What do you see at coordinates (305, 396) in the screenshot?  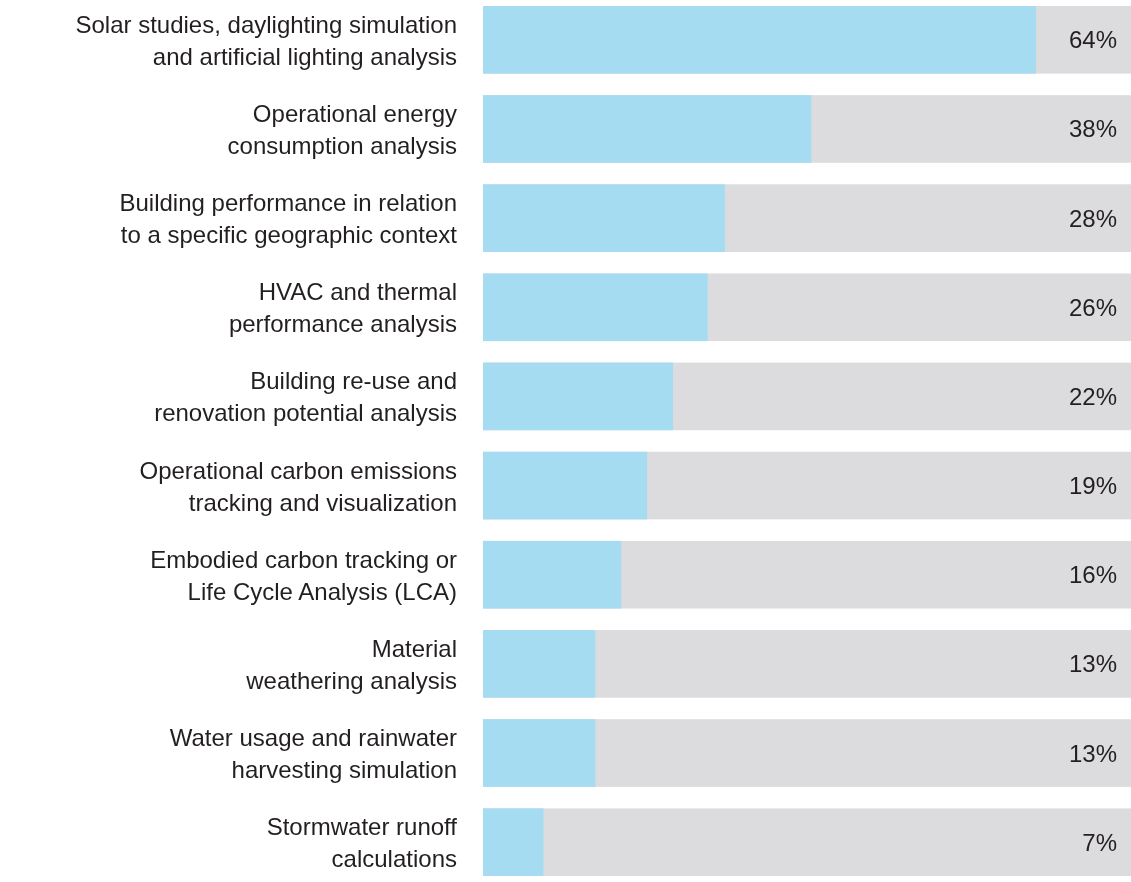 I see `y-tick-label: Building re-use and renovation potential analysis` at bounding box center [305, 396].